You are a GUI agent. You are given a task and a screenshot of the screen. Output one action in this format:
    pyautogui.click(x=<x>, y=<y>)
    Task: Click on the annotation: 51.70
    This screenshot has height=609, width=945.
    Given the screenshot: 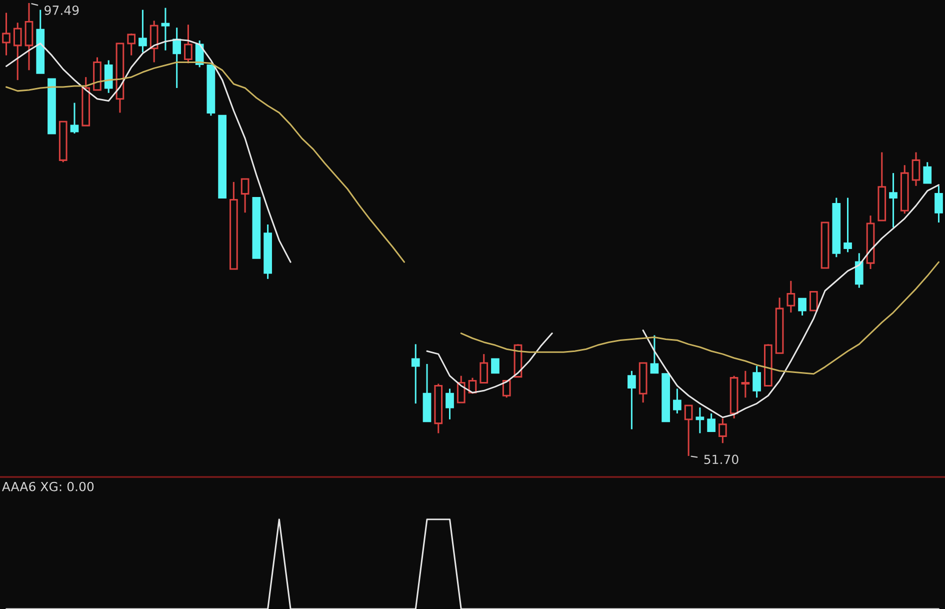 What is the action you would take?
    pyautogui.click(x=721, y=459)
    